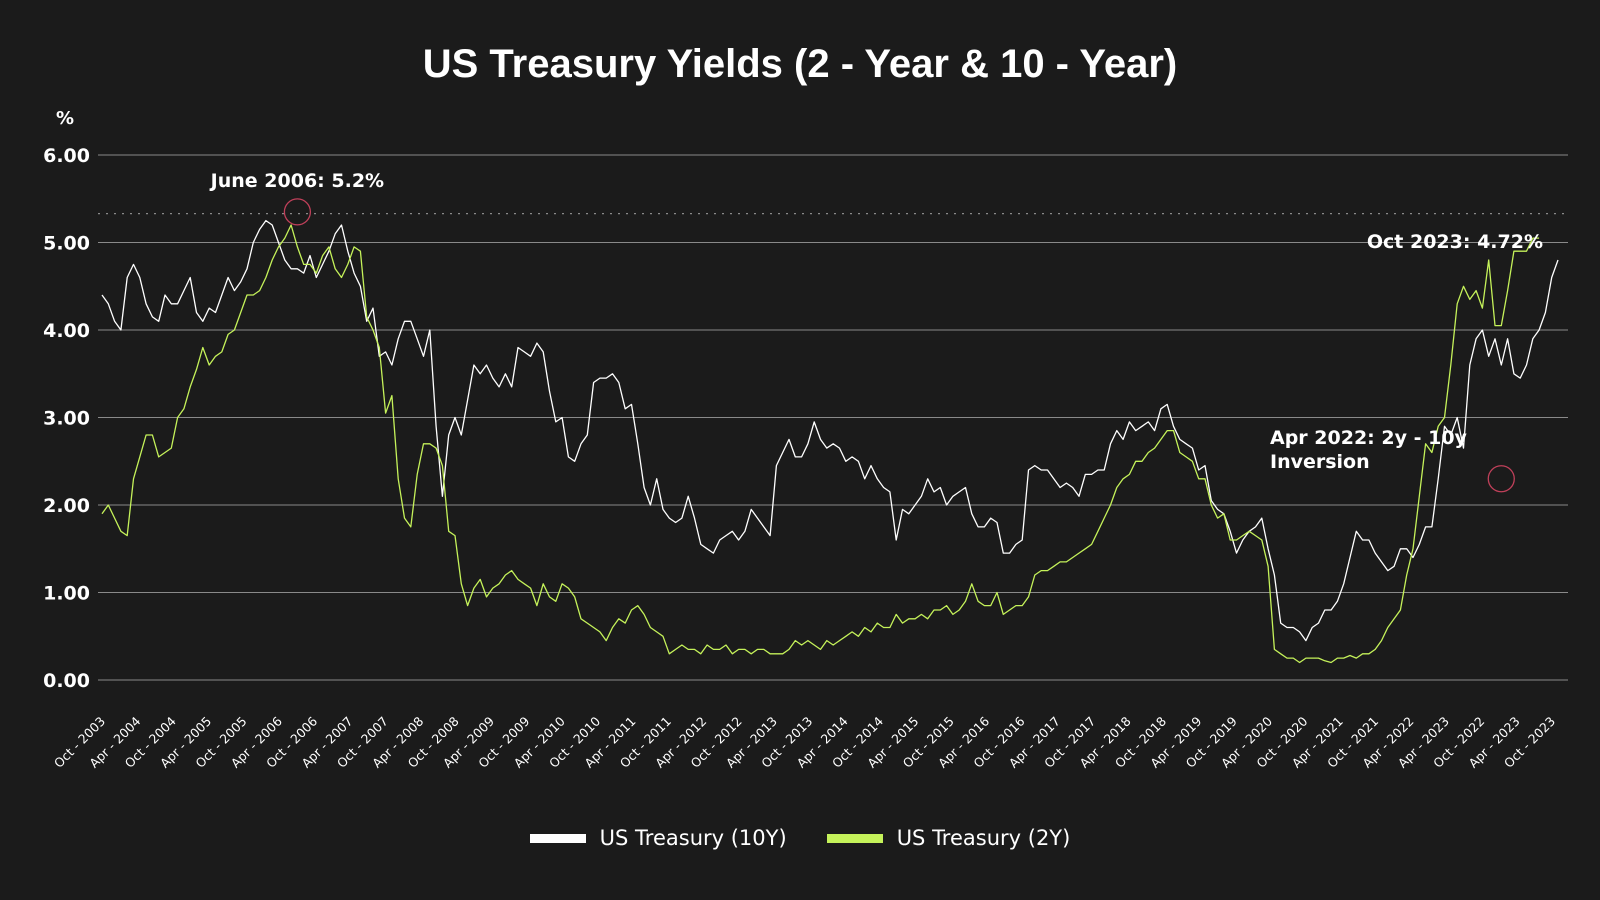 This screenshot has height=900, width=1600. Describe the element at coordinates (1455, 242) in the screenshot. I see `annotation-oct-2023: Oct 2023: 4.72%` at that location.